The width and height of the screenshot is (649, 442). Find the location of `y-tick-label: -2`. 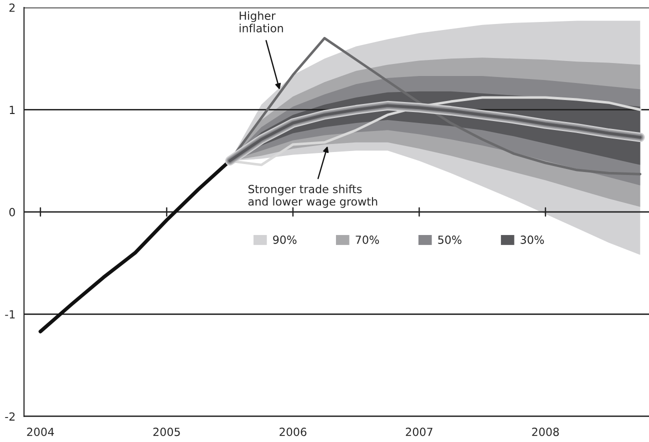

y-tick-label: -2 is located at coordinates (10, 416).